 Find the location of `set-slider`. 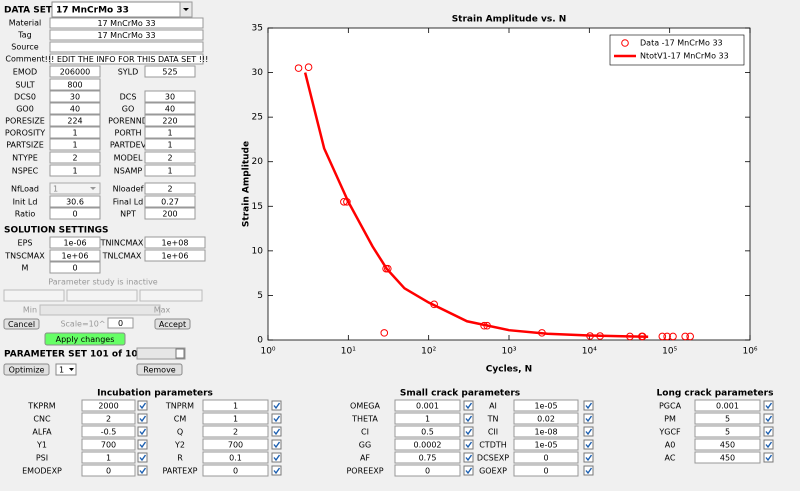

set-slider is located at coordinates (161, 353).